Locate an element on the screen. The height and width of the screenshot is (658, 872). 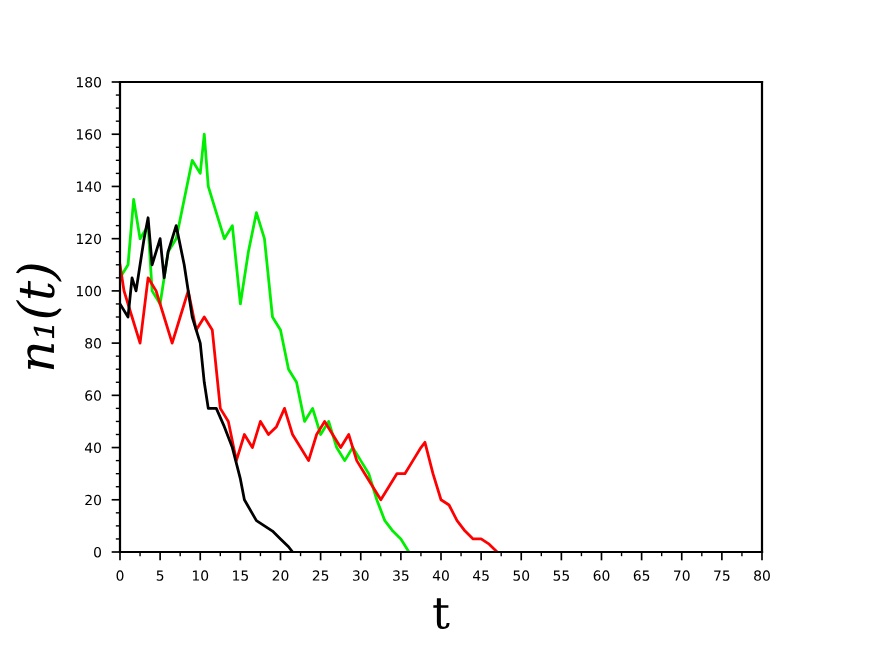
x-axis-title: t is located at coordinates (441, 614).